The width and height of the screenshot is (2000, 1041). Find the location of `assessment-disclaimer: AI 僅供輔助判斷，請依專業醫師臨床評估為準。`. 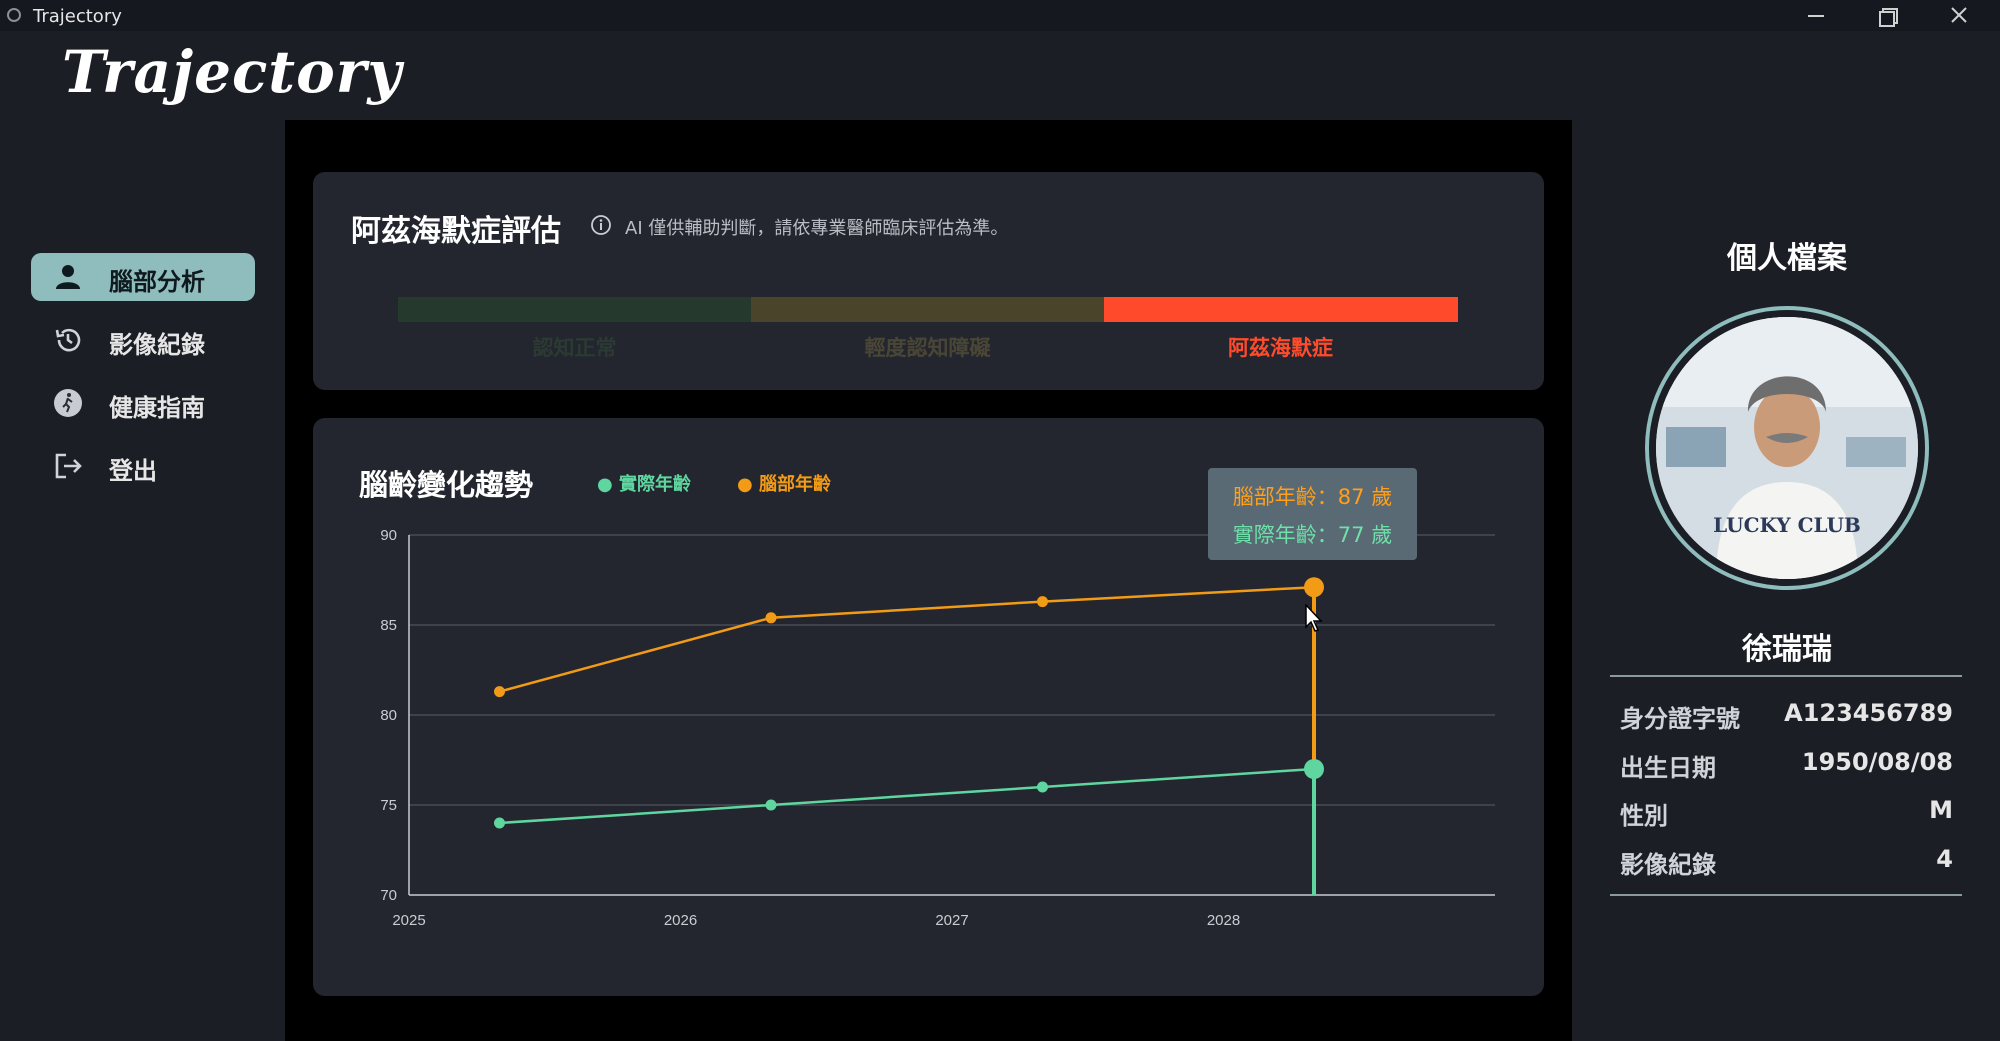

assessment-disclaimer: AI 僅供輔助判斷，請依專業醫師臨床評估為準。 is located at coordinates (817, 228).